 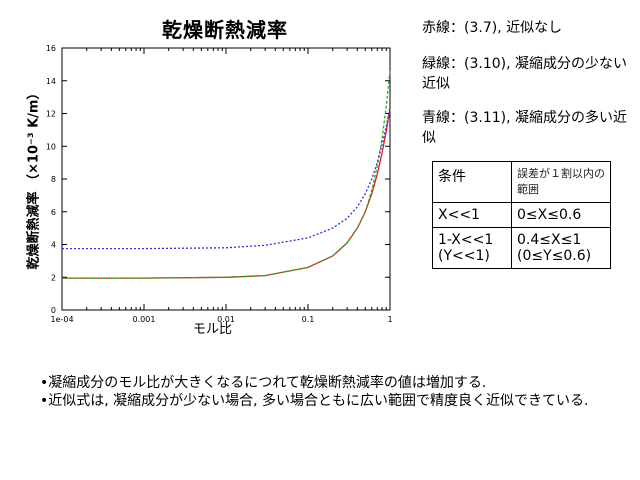 What do you see at coordinates (61, 319) in the screenshot?
I see `x-tick-label: 1e-04` at bounding box center [61, 319].